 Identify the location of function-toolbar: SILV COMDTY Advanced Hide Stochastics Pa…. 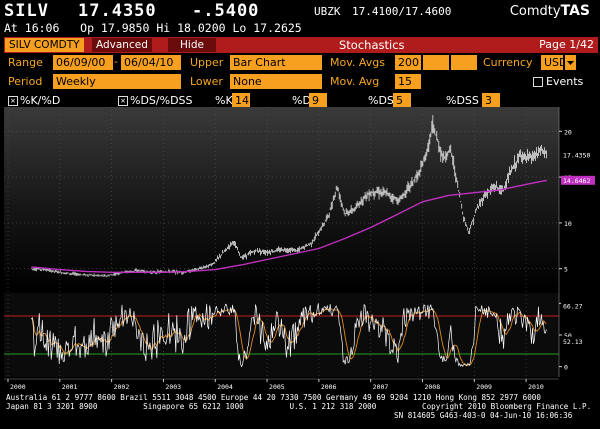
(301, 45).